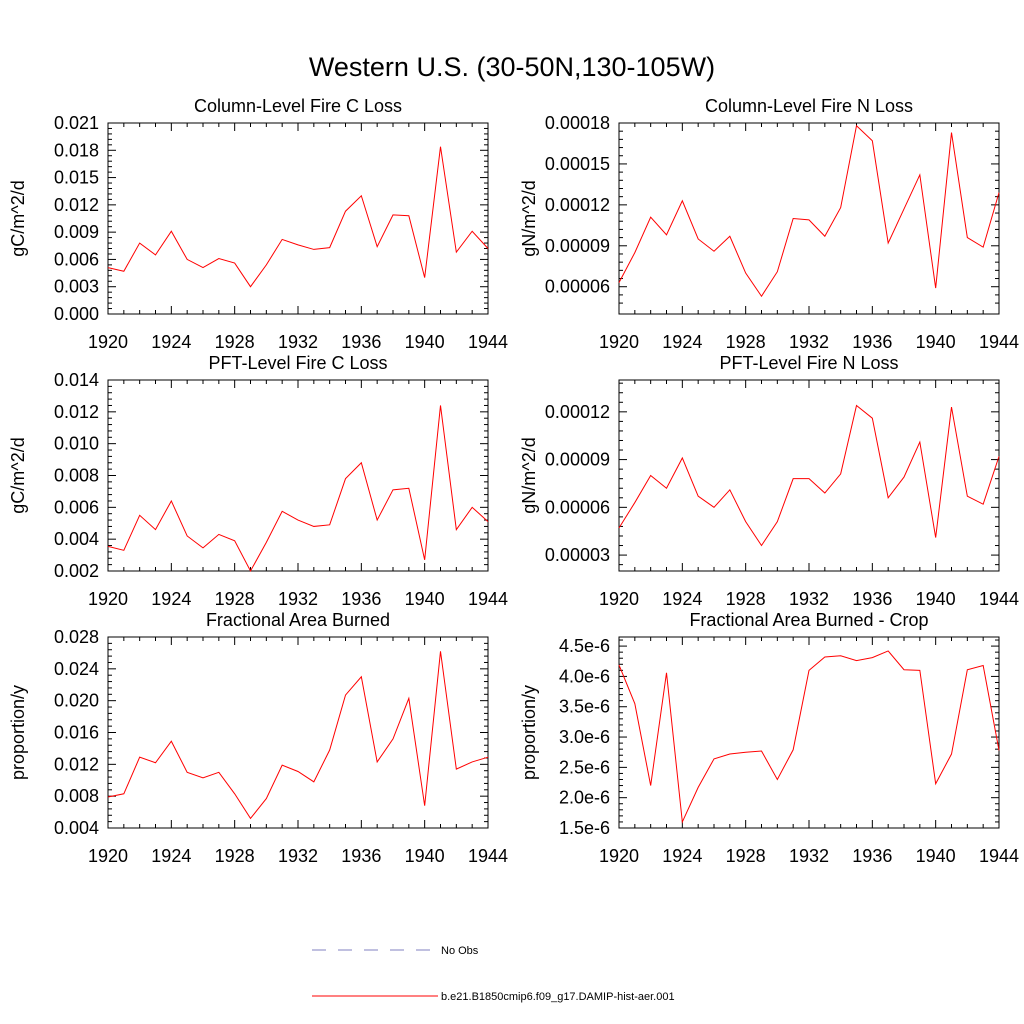 The width and height of the screenshot is (1024, 1024). Describe the element at coordinates (76, 444) in the screenshot. I see `y-tick-label: 0.010` at that location.